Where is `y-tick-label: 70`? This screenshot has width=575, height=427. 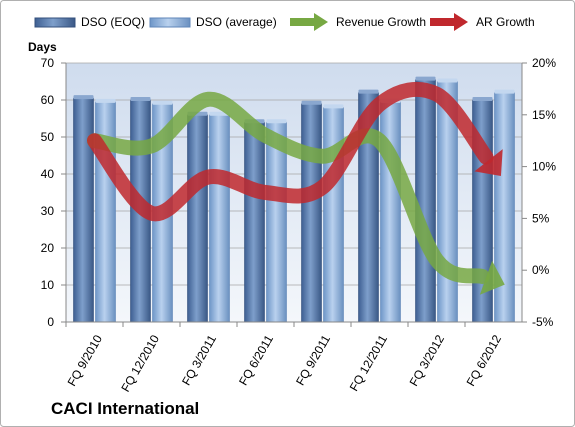 y-tick-label: 70 is located at coordinates (48, 63).